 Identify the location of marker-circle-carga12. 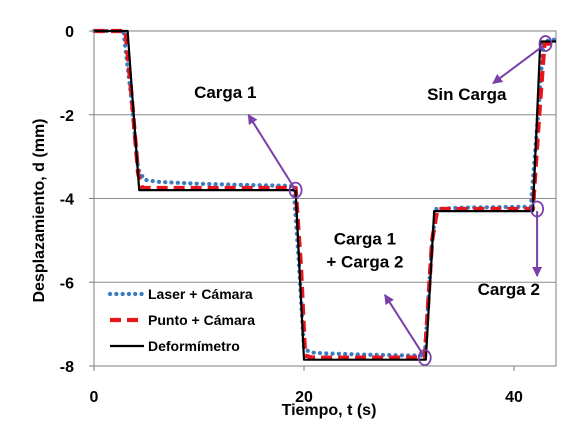
(424, 358).